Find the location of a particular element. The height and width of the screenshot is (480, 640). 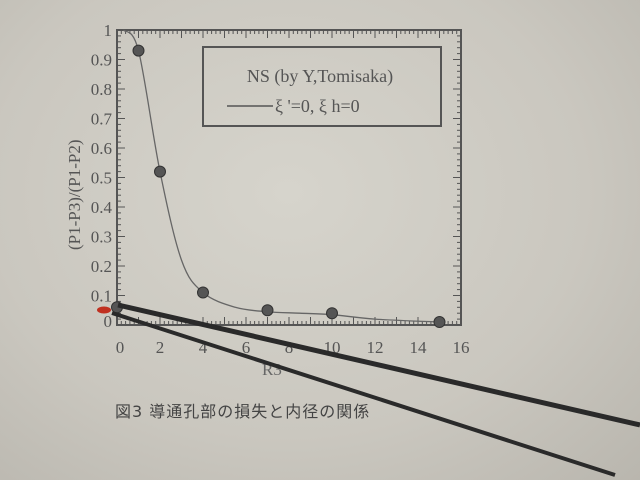

x-tick-label: 8 is located at coordinates (289, 347).